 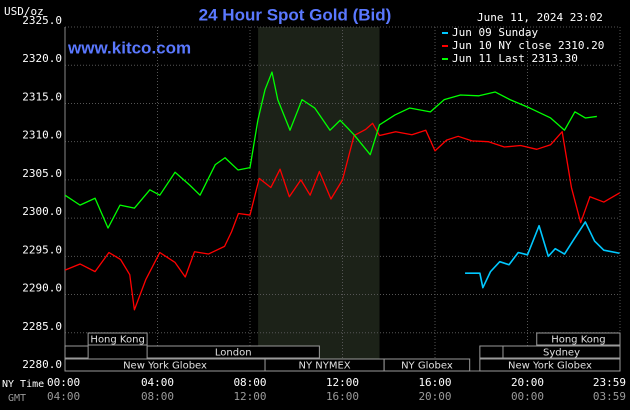 I want to click on session-label: Sydney, so click(x=561, y=353).